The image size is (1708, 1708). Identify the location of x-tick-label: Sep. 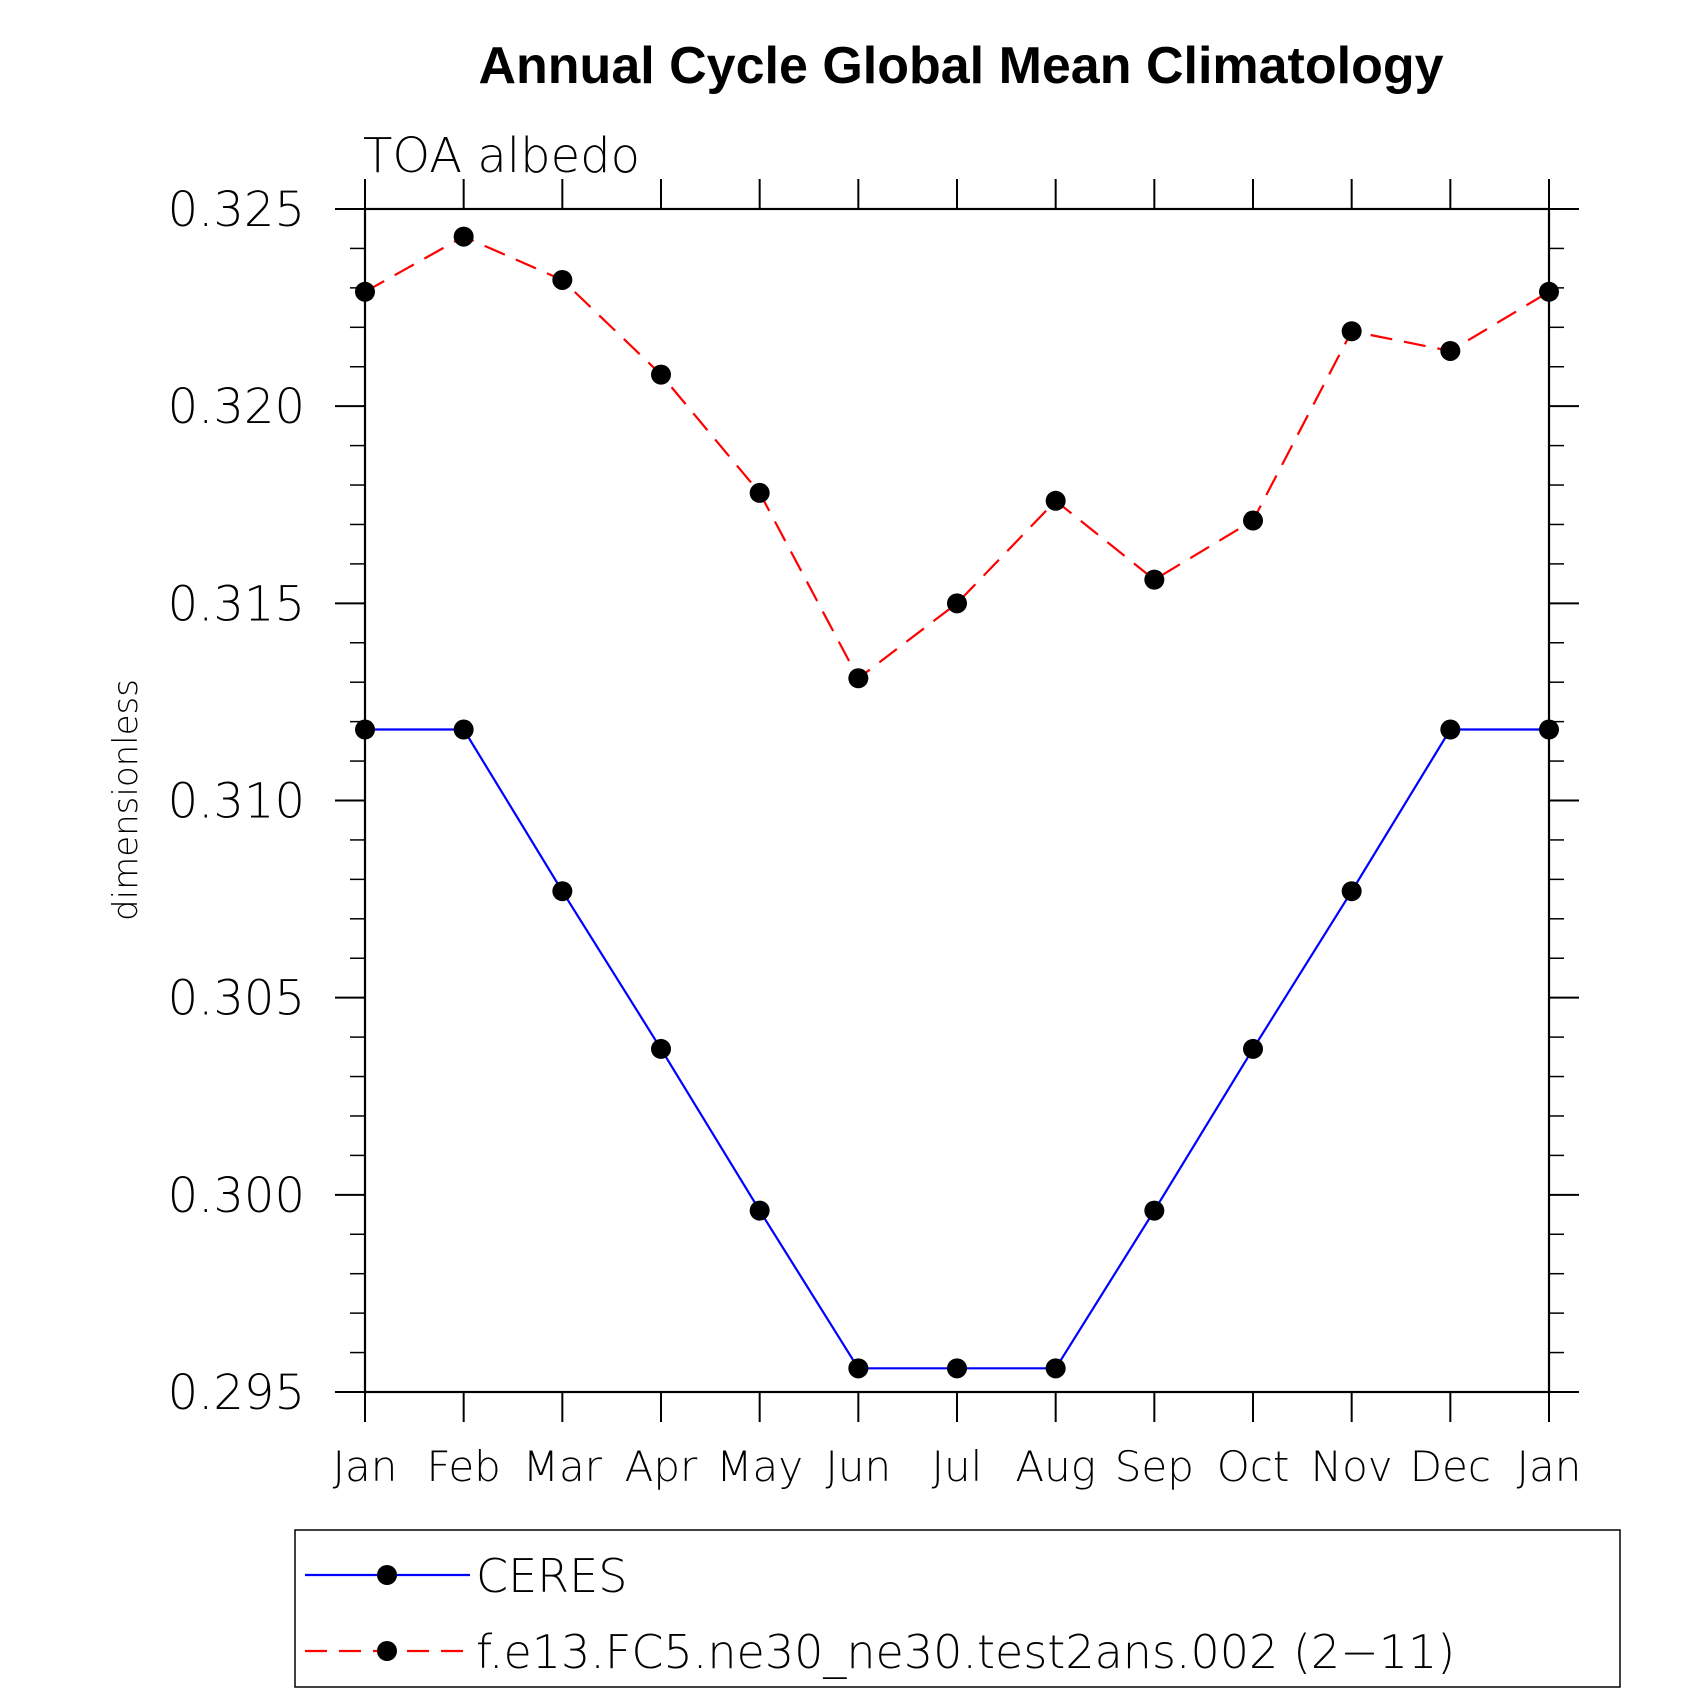
(1154, 1466).